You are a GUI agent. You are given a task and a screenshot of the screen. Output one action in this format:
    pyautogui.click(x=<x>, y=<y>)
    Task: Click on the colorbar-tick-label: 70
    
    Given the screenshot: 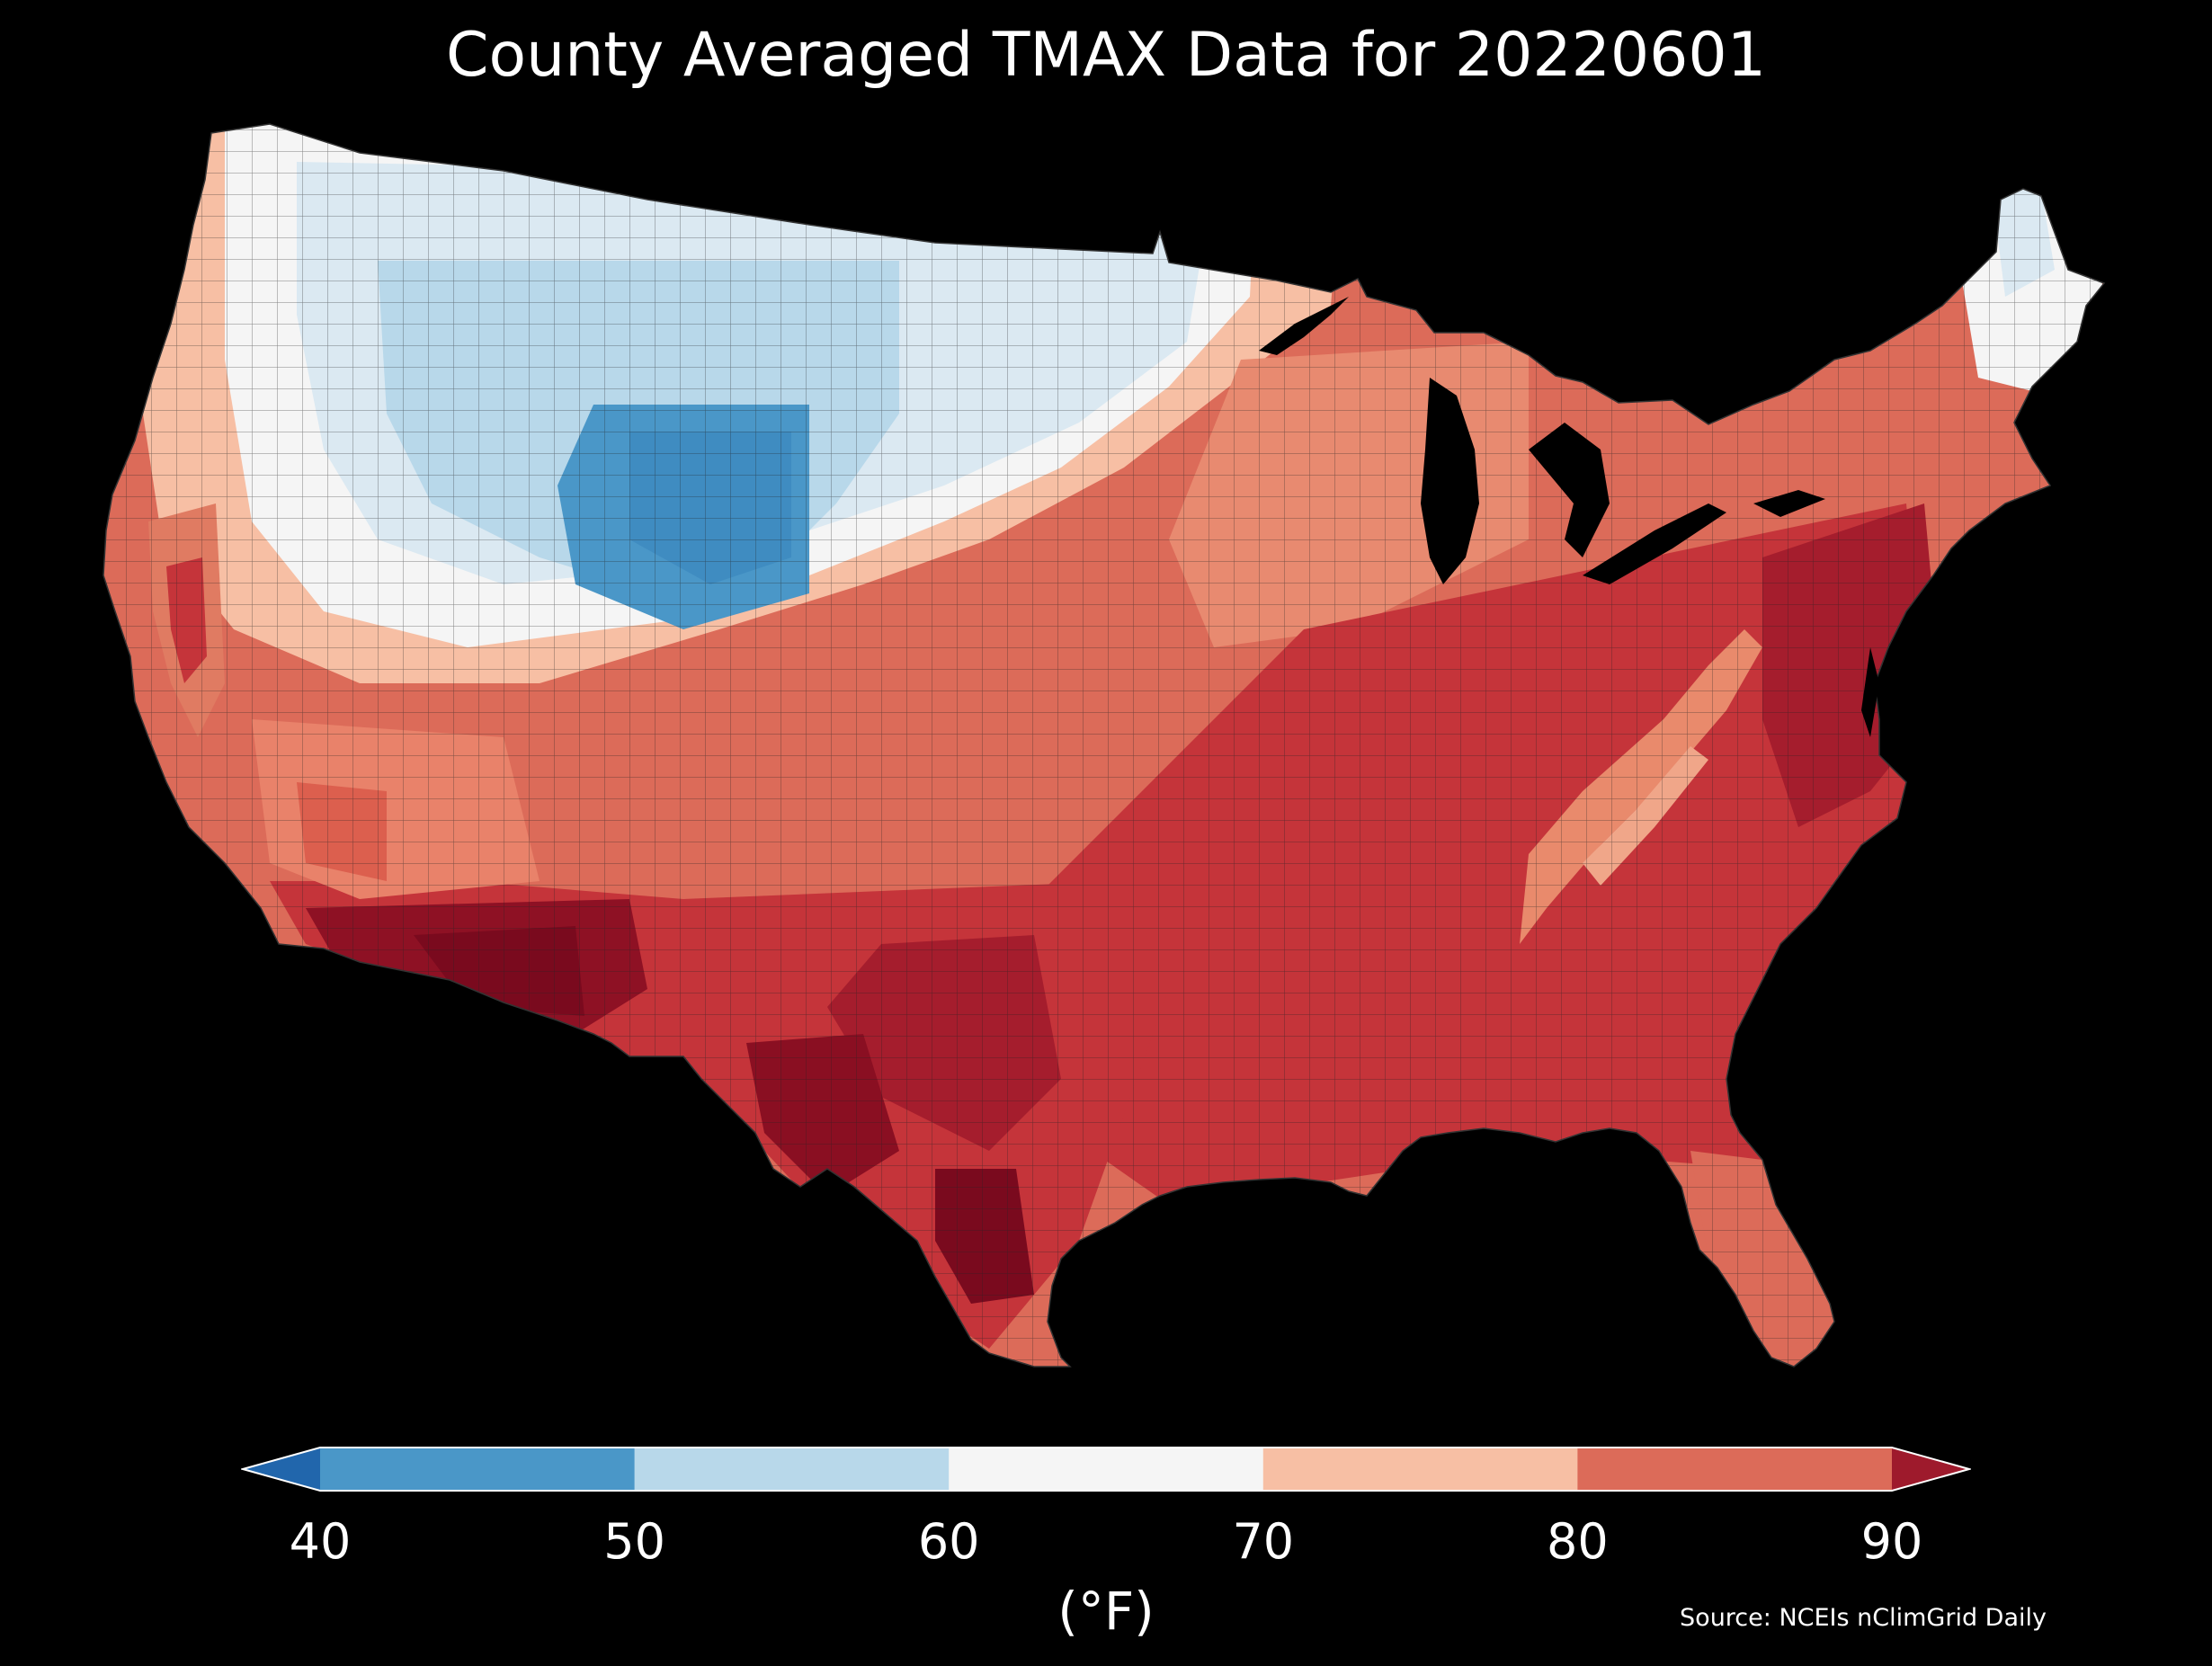 What is the action you would take?
    pyautogui.click(x=1263, y=1542)
    